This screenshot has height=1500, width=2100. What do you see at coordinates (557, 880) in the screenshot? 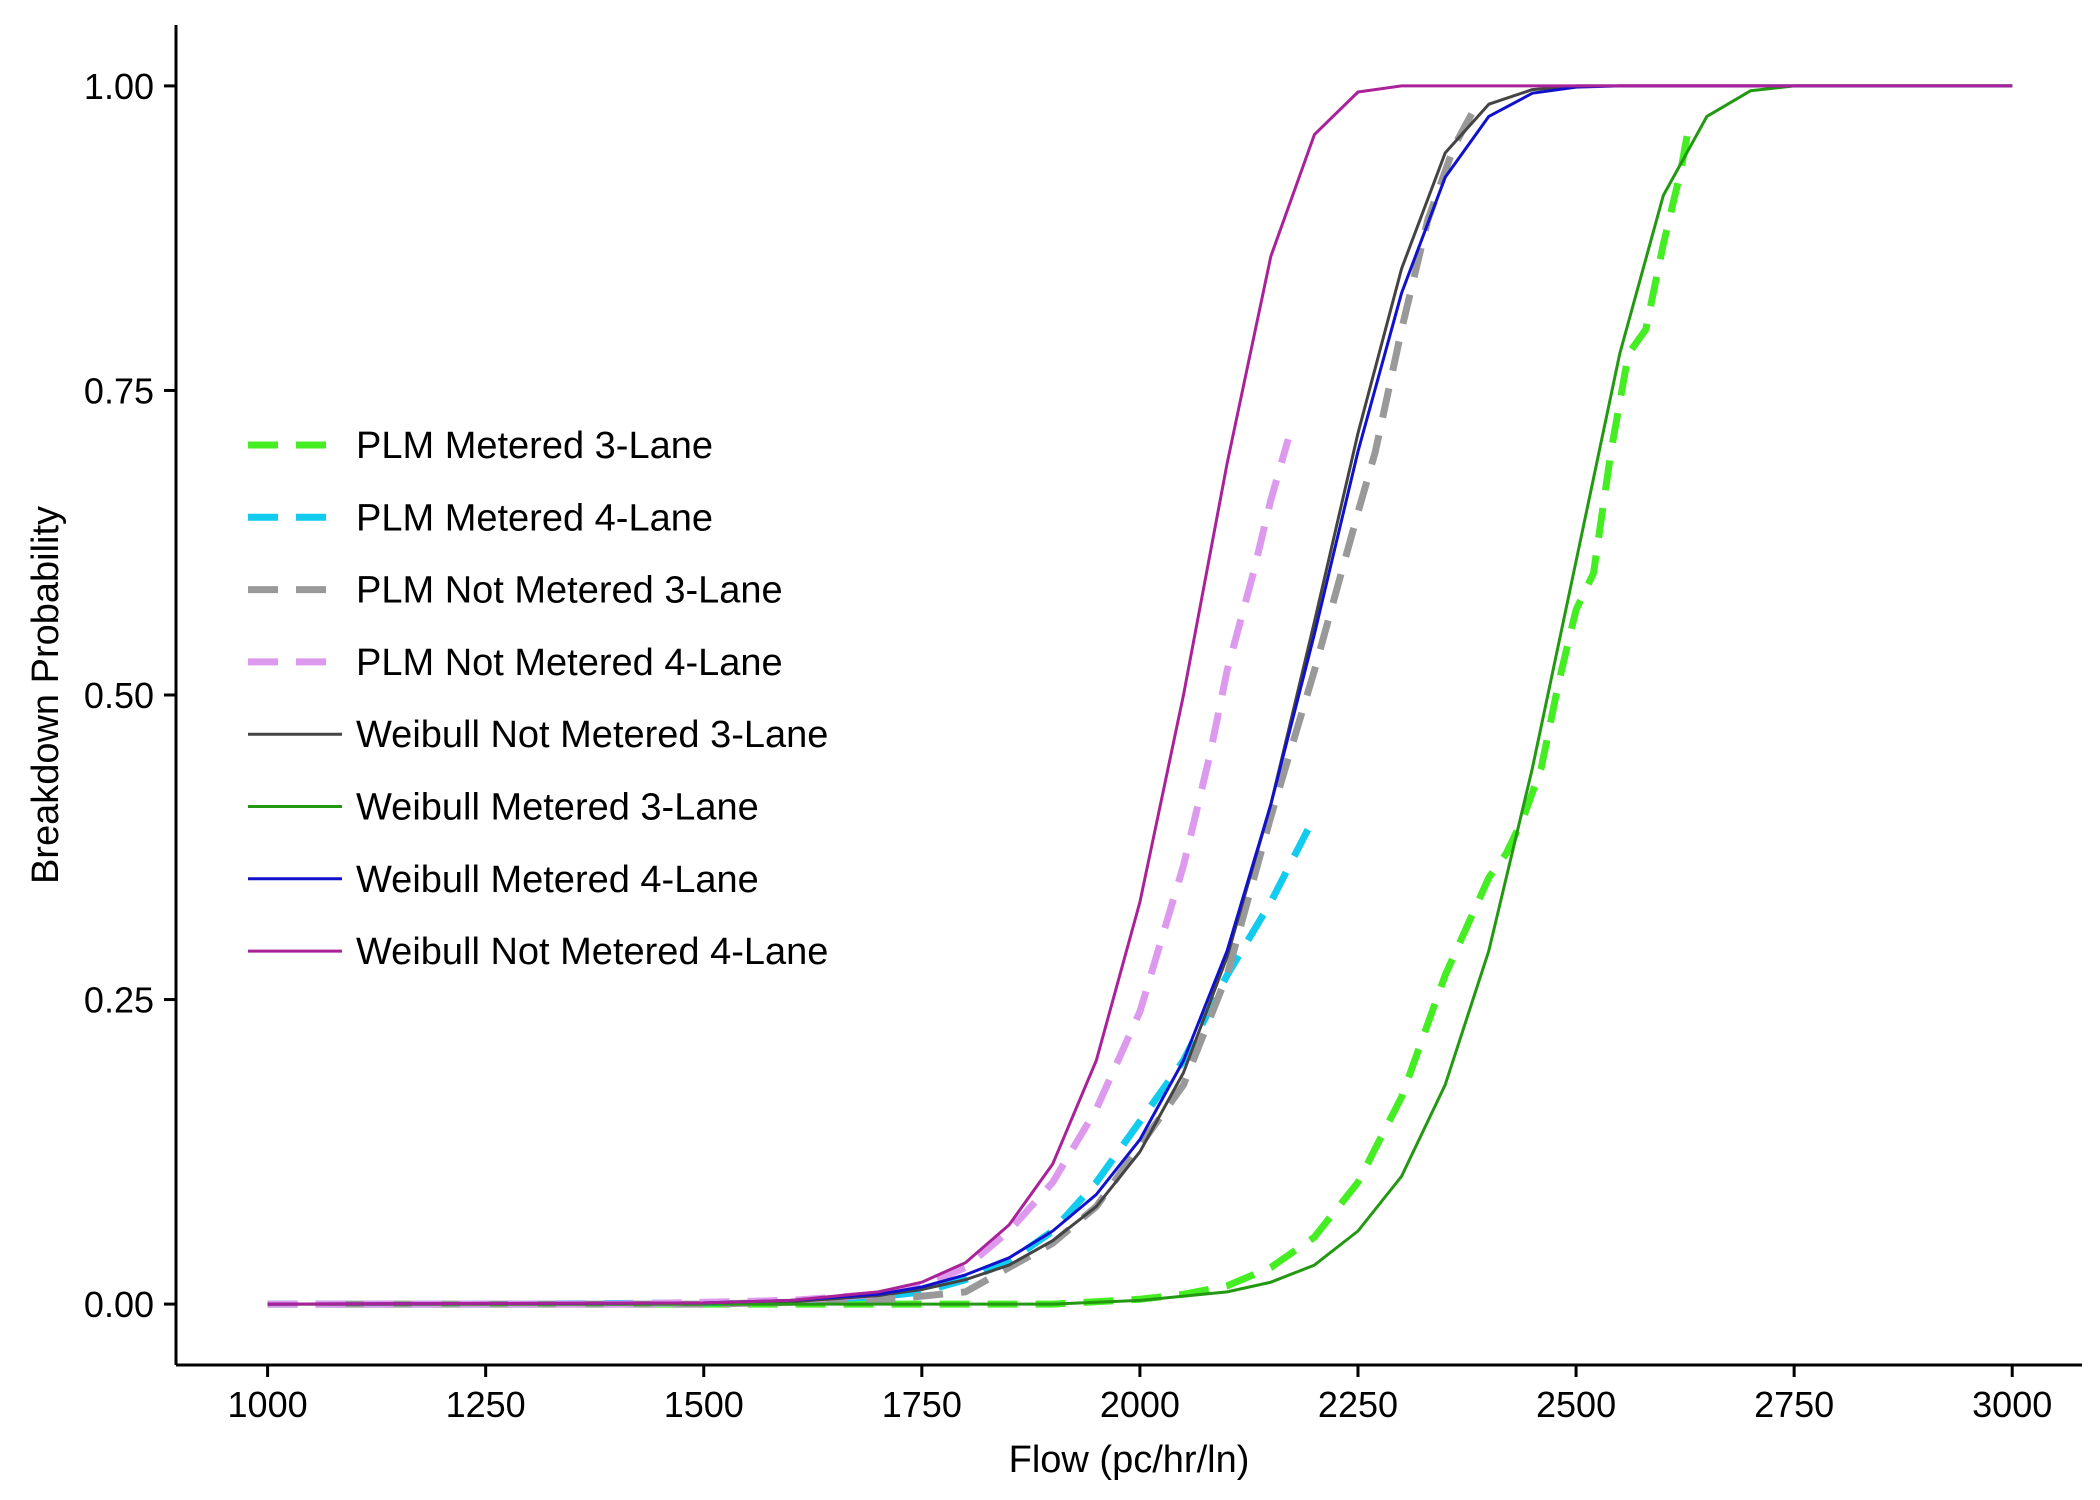
I see `legend-label: Weibull Metered 4-Lane` at bounding box center [557, 880].